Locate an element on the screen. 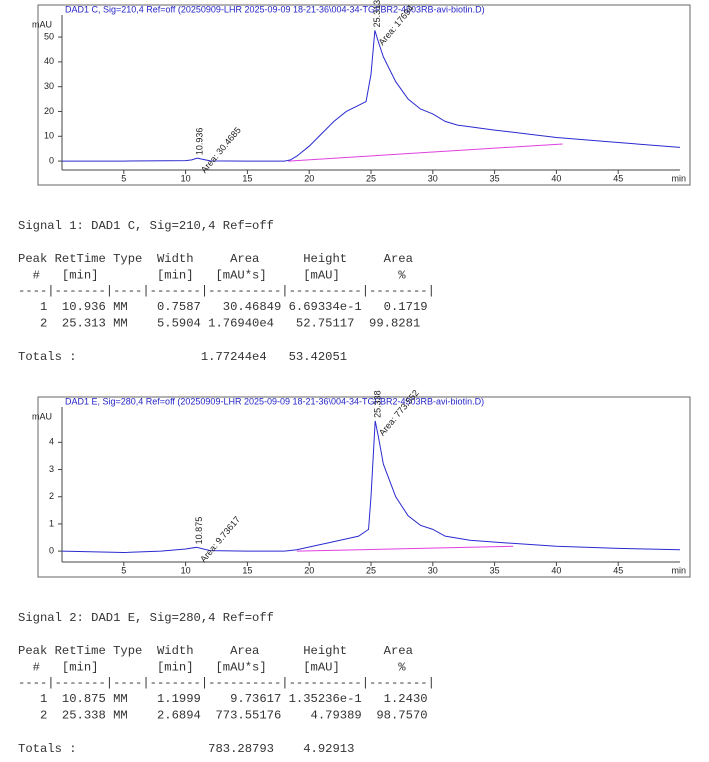 The width and height of the screenshot is (709, 762). y-tick-label: 3 is located at coordinates (51, 469).